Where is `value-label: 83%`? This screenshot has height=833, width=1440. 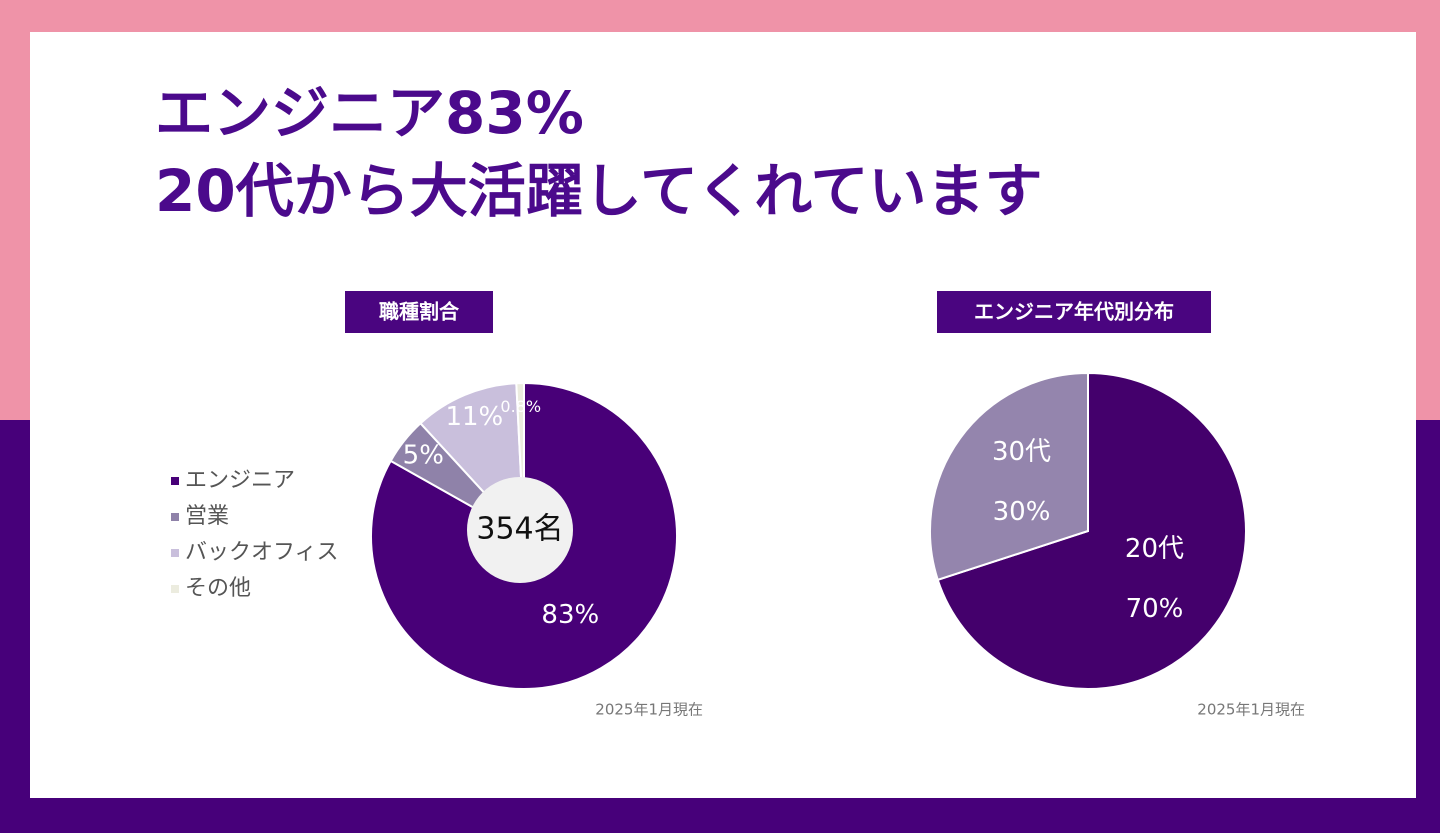
value-label: 83% is located at coordinates (570, 615).